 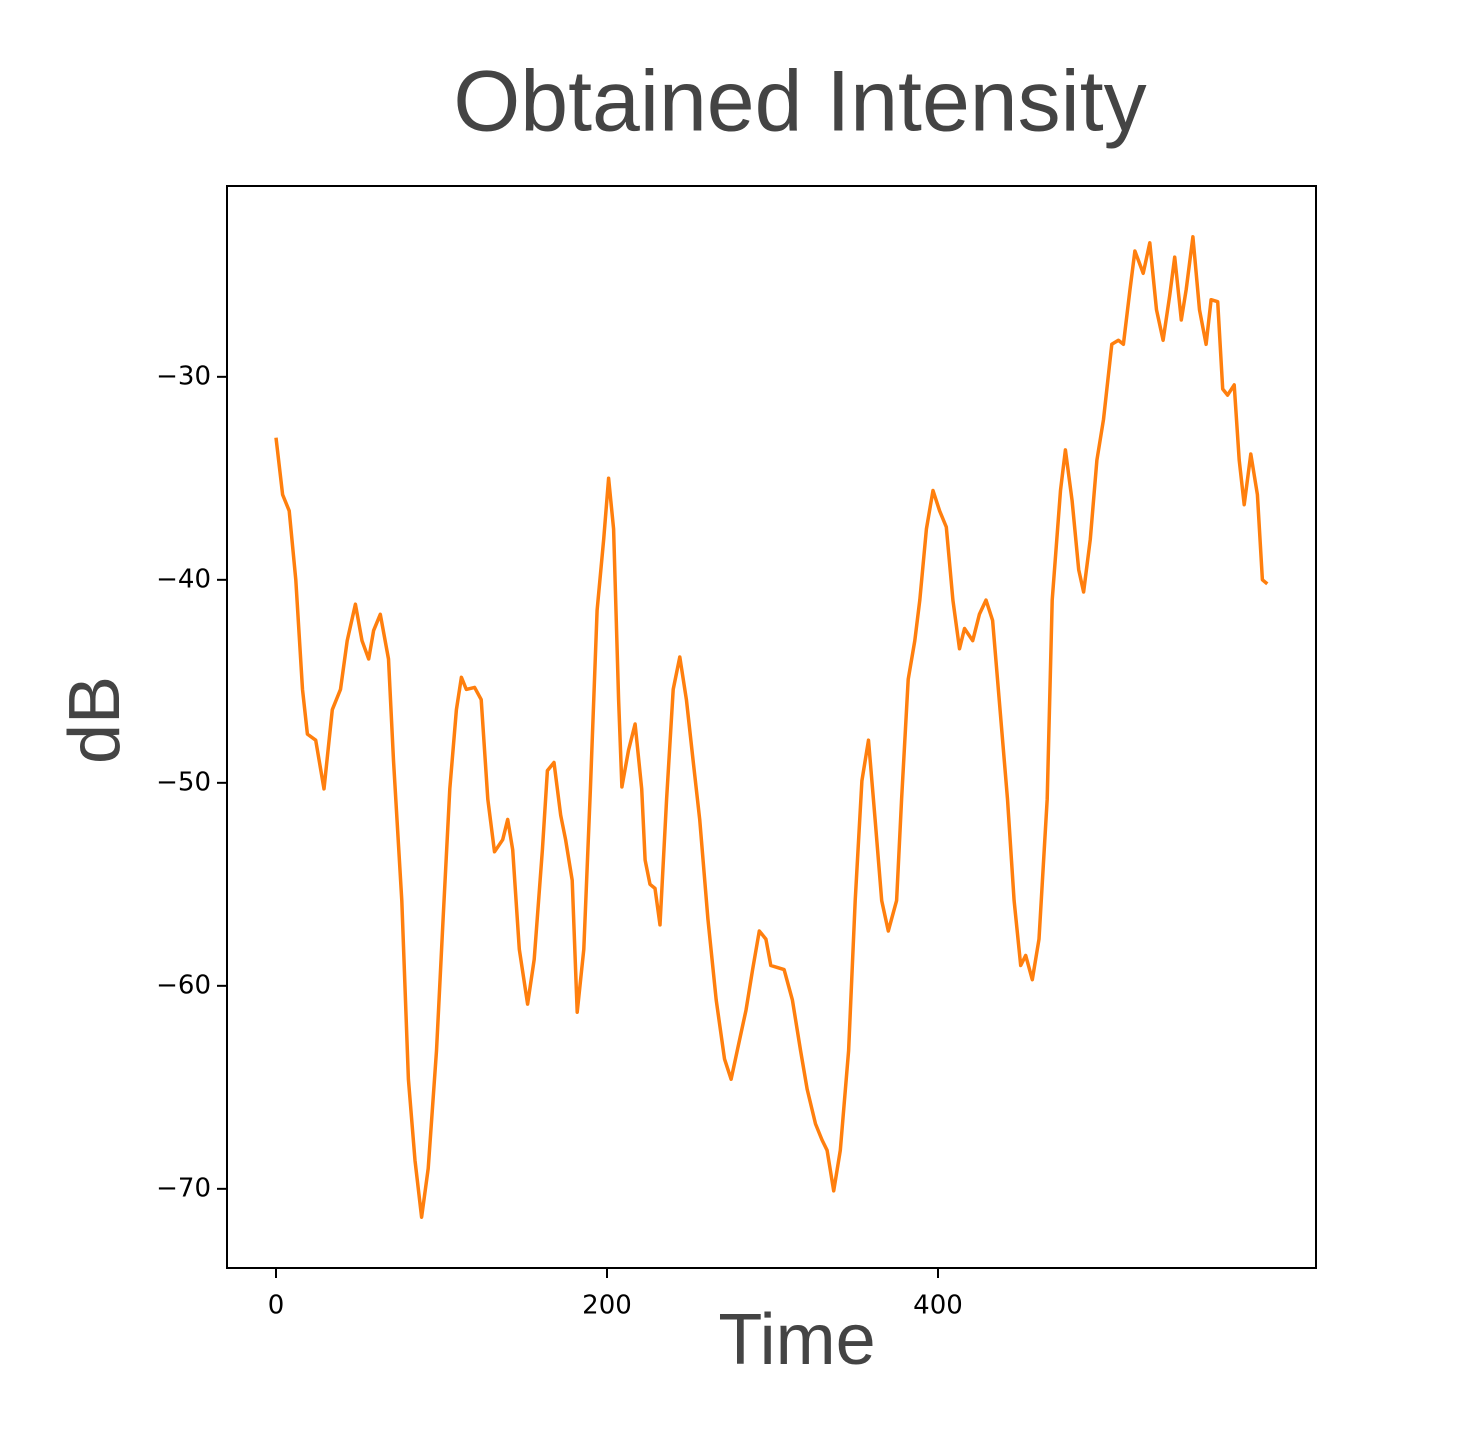 What do you see at coordinates (607, 1306) in the screenshot?
I see `x-tick-label: 200` at bounding box center [607, 1306].